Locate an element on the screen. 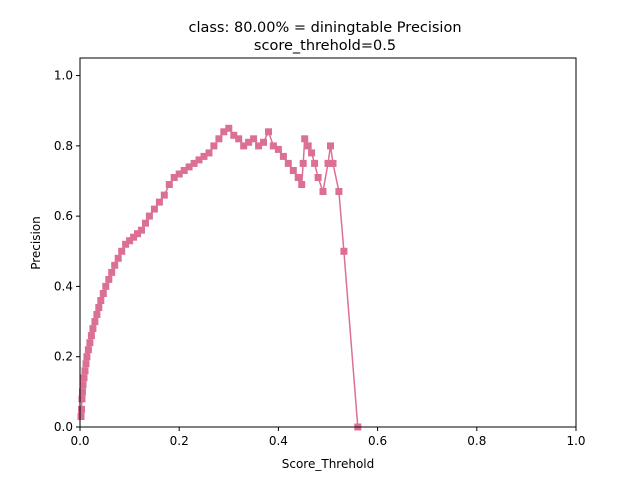 This screenshot has height=480, width=640. y-tick-label: 0.0 is located at coordinates (63, 427).